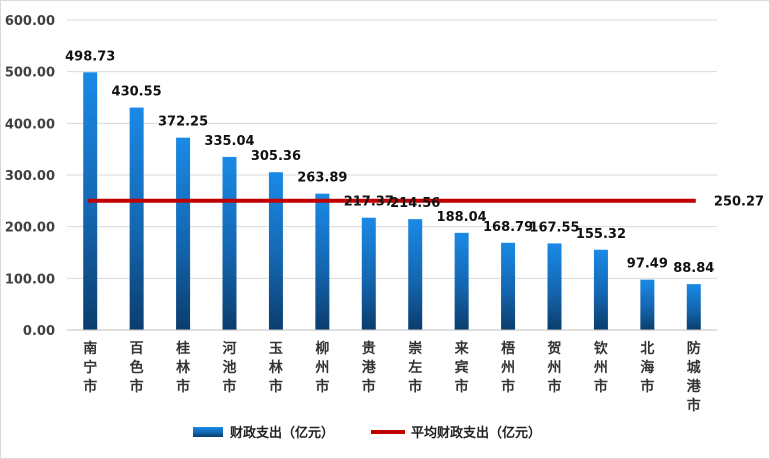  I want to click on data-label: 188.04, so click(462, 217).